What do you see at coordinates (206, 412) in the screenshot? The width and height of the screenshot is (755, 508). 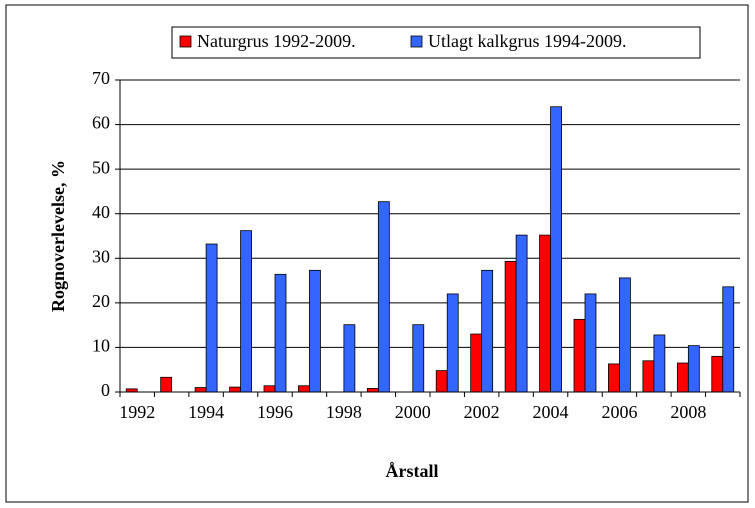 I see `x-tick-label: 1994` at bounding box center [206, 412].